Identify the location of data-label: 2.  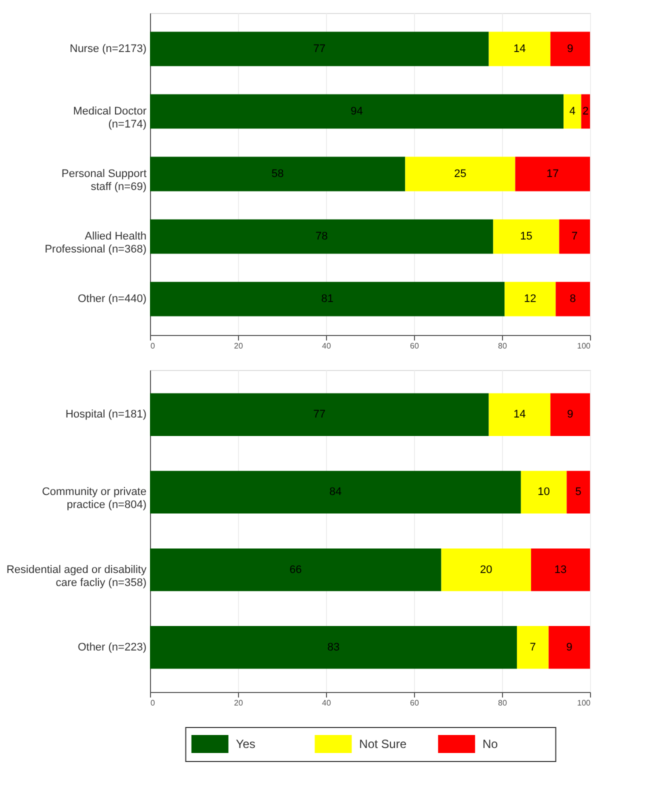
(585, 111).